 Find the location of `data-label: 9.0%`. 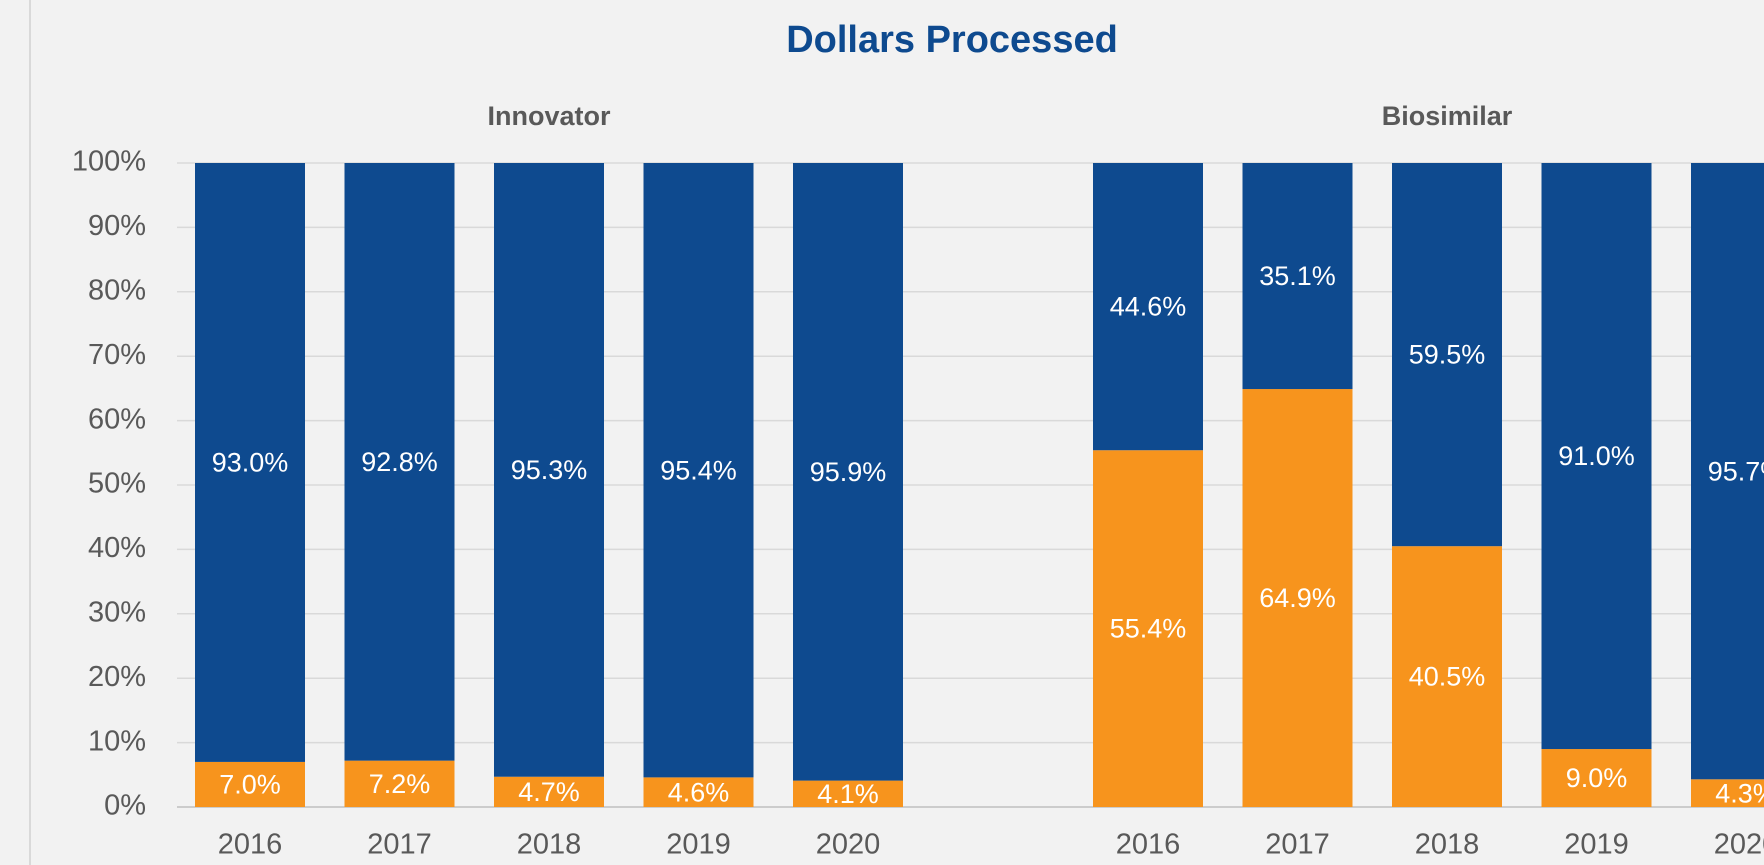

data-label: 9.0% is located at coordinates (1597, 778).